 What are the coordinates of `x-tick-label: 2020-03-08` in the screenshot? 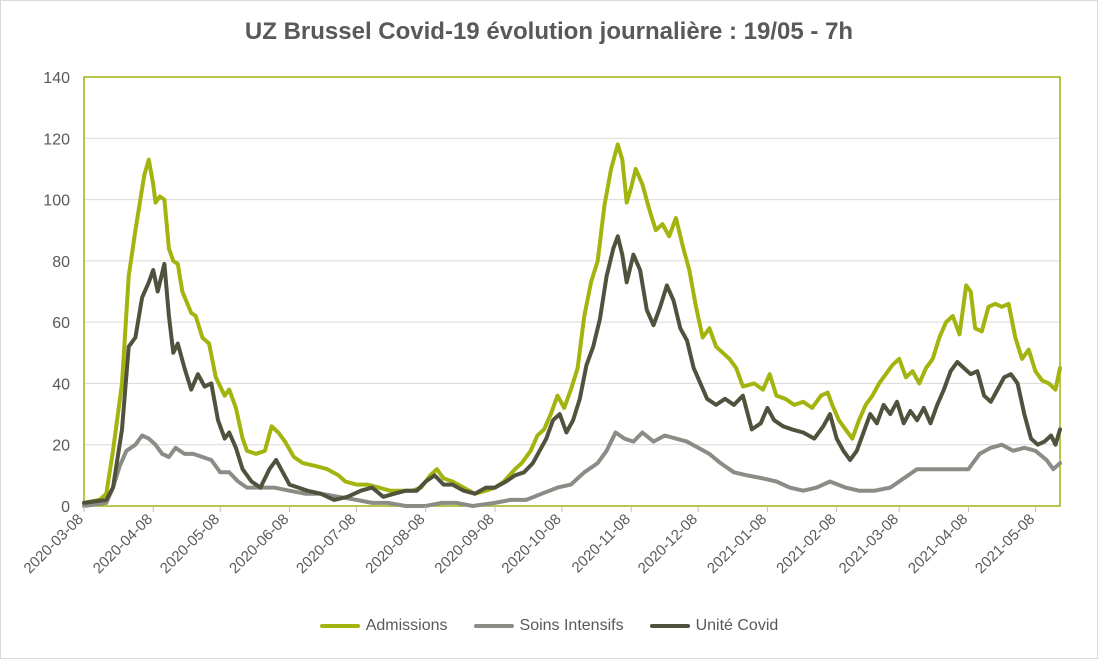 It's located at (54, 544).